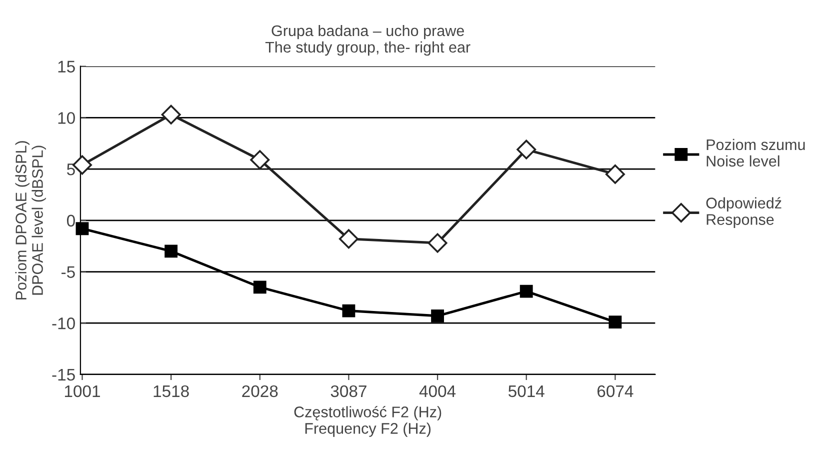 This screenshot has height=474, width=821. Describe the element at coordinates (68, 272) in the screenshot. I see `y-tick-label: -5` at that location.